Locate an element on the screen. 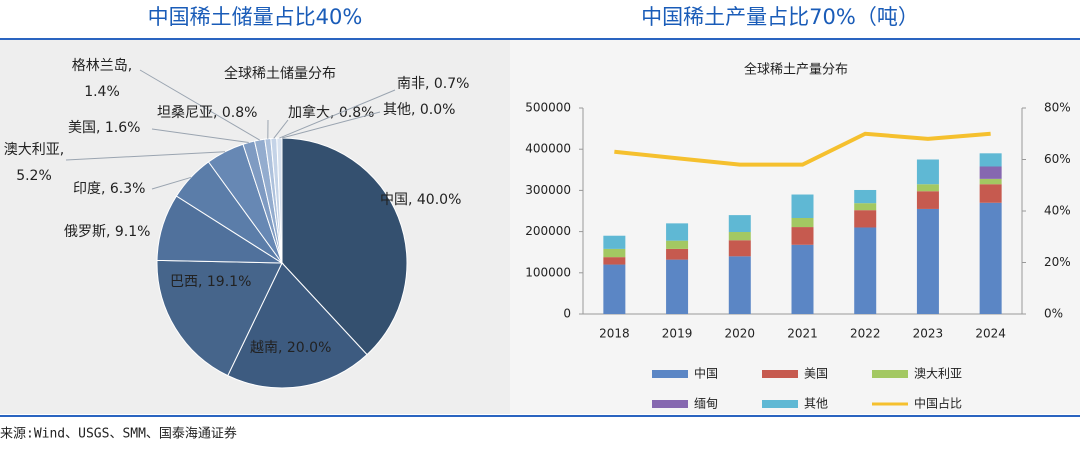  x-tick-label: 2021 is located at coordinates (802, 334).